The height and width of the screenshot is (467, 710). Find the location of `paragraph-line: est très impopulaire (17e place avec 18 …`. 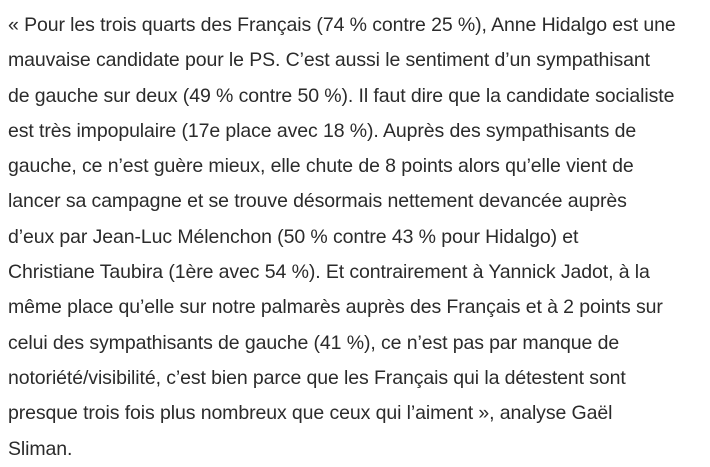

paragraph-line: est très impopulaire (17e place avec 18 … is located at coordinates (322, 130).